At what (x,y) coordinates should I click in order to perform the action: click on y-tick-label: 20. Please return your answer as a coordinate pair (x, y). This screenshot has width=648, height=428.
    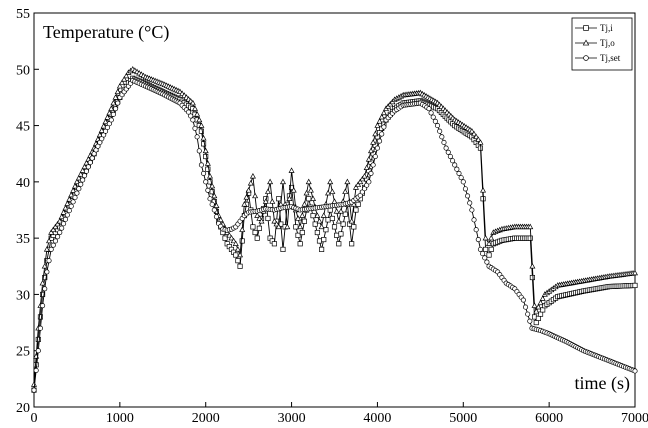
    Looking at the image, I should click on (23, 408).